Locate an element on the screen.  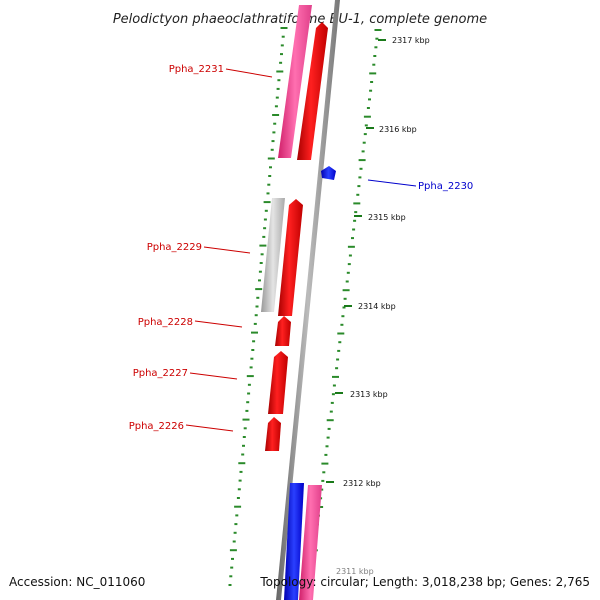
scale-label-2313: 2313 kbp is located at coordinates (369, 394).